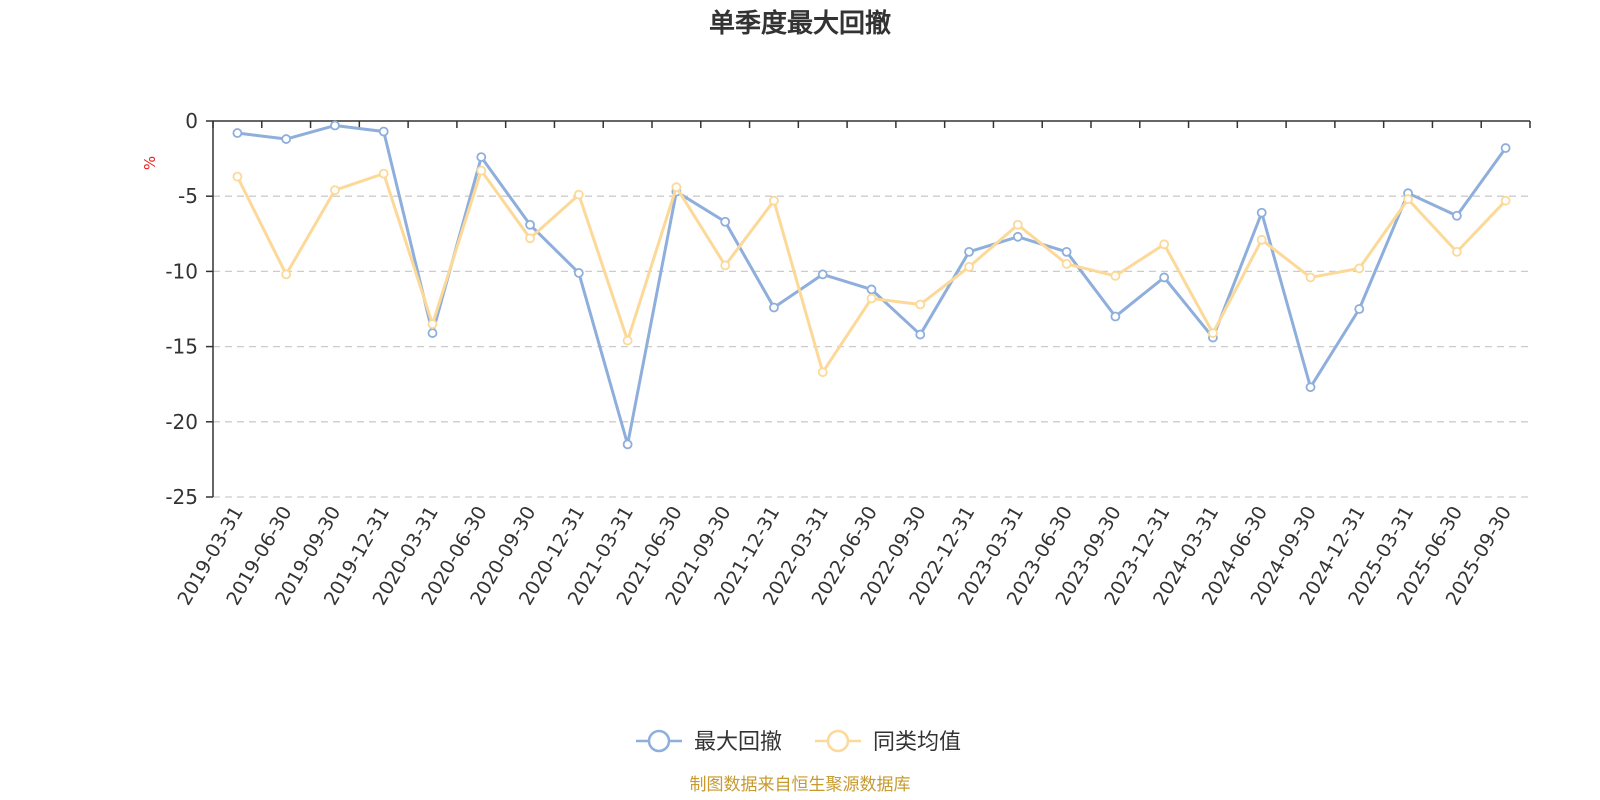 The image size is (1600, 800). What do you see at coordinates (181, 271) in the screenshot?
I see `y-tick-label: -10` at bounding box center [181, 271].